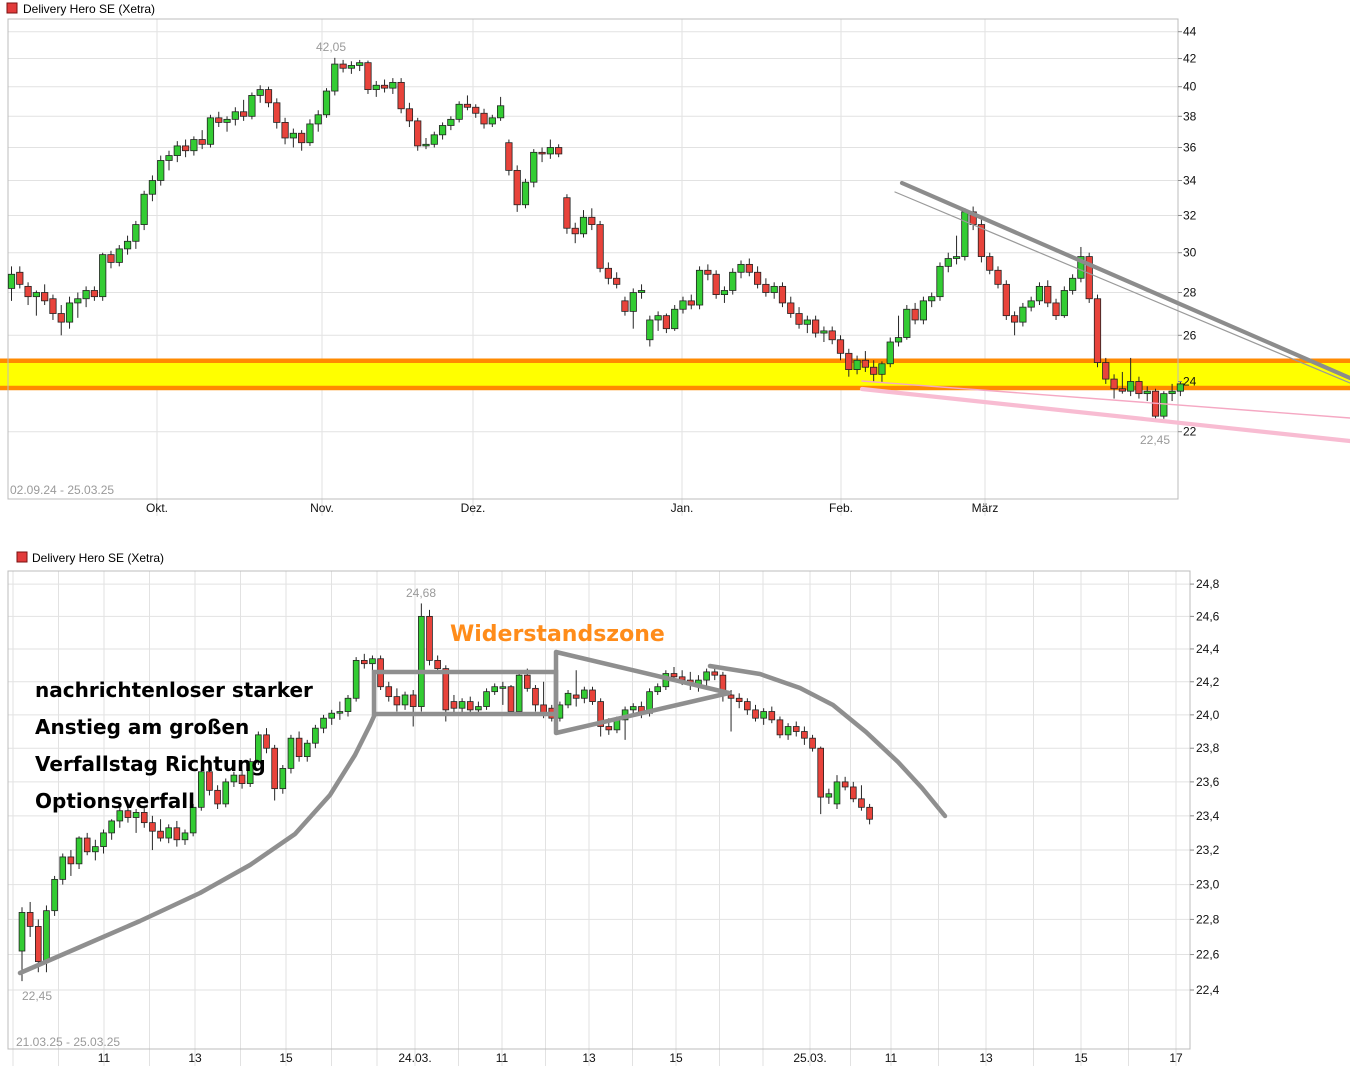  What do you see at coordinates (1190, 293) in the screenshot?
I see `price-tick-label: 28` at bounding box center [1190, 293].